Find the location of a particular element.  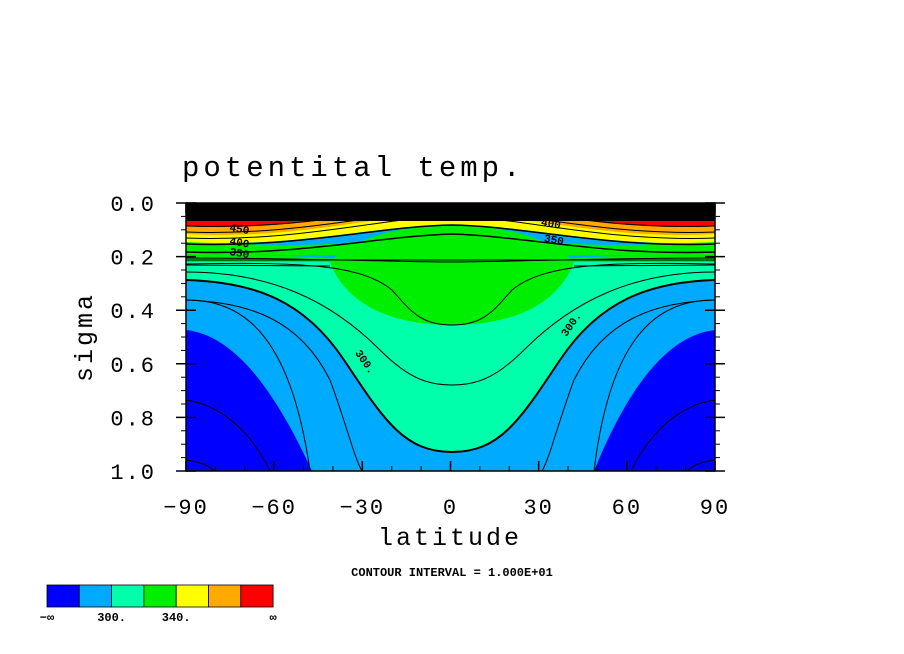

colorbar-label: ∞ is located at coordinates (273, 618).